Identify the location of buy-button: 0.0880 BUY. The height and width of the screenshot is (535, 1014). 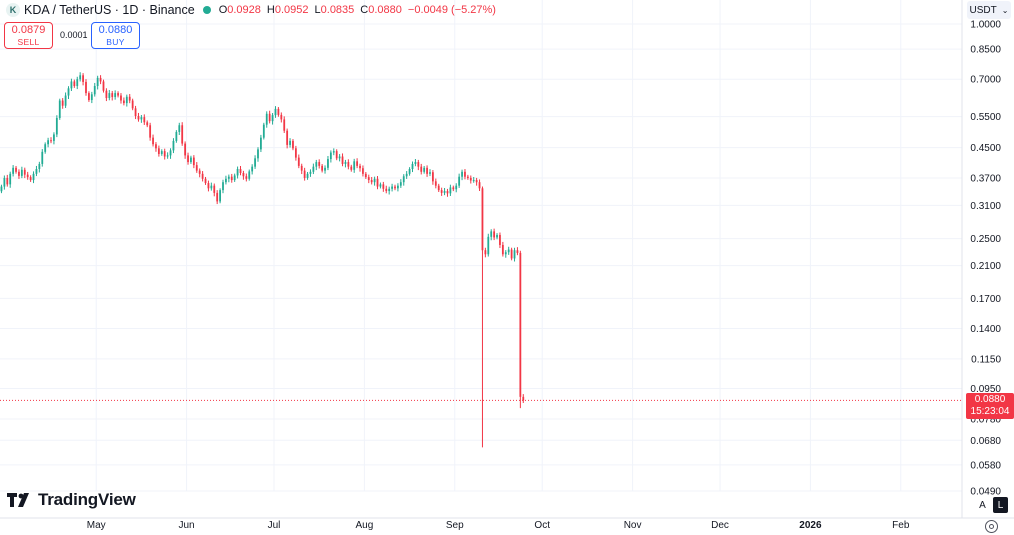
(115, 35).